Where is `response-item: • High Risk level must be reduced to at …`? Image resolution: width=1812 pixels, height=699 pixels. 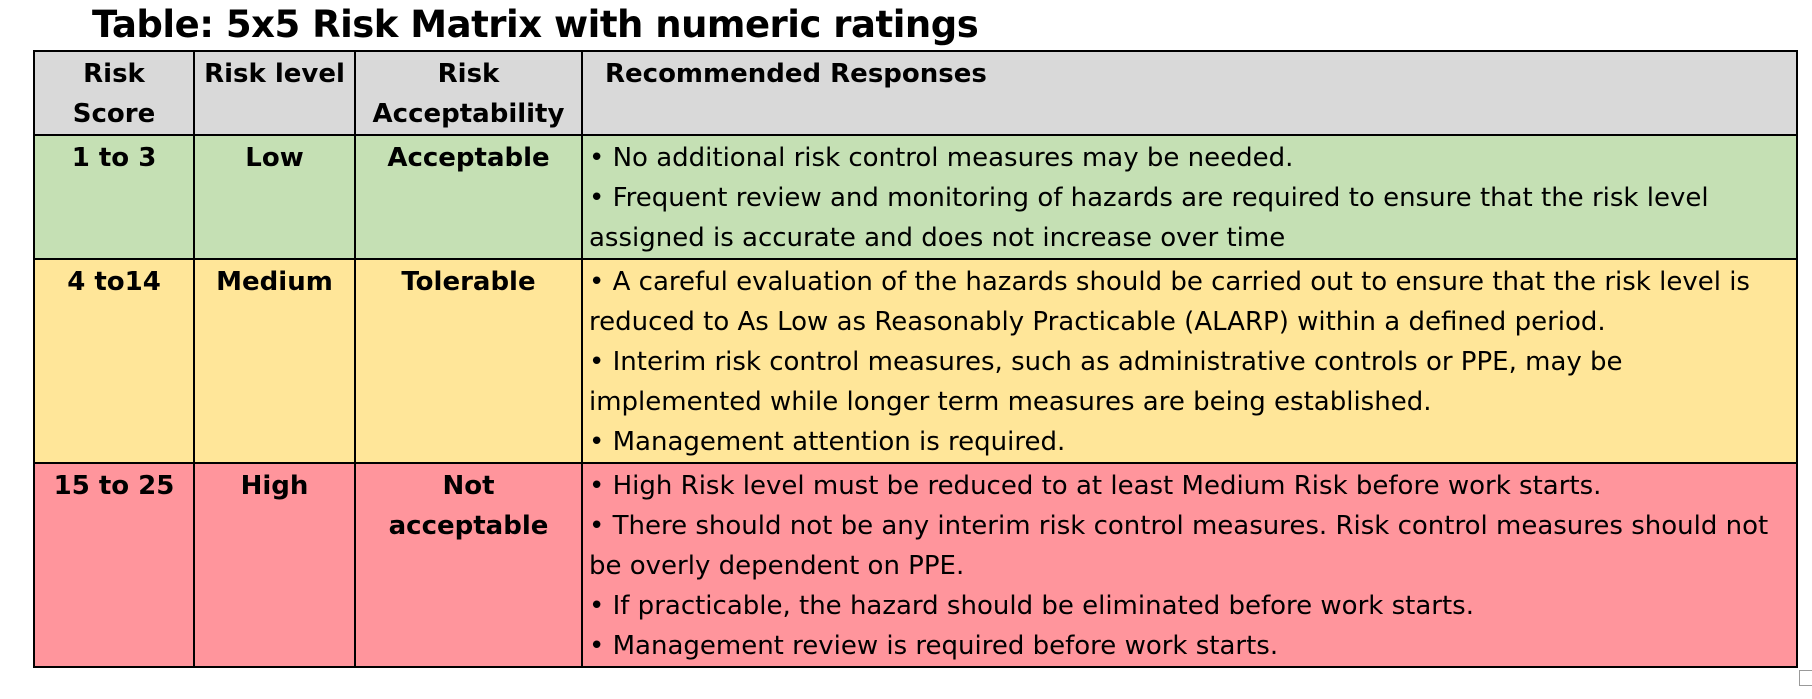
response-item: • High Risk level must be reduced to at … is located at coordinates (1095, 486).